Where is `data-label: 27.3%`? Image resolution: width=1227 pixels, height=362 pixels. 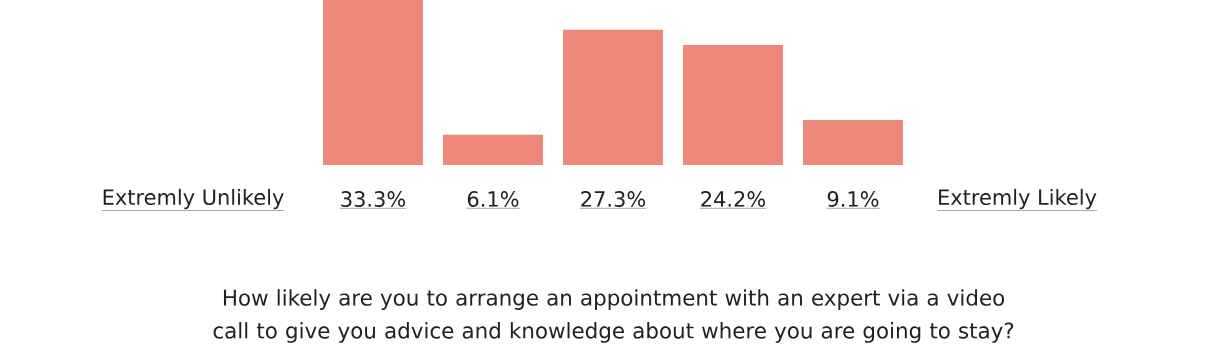
data-label: 27.3% is located at coordinates (613, 199).